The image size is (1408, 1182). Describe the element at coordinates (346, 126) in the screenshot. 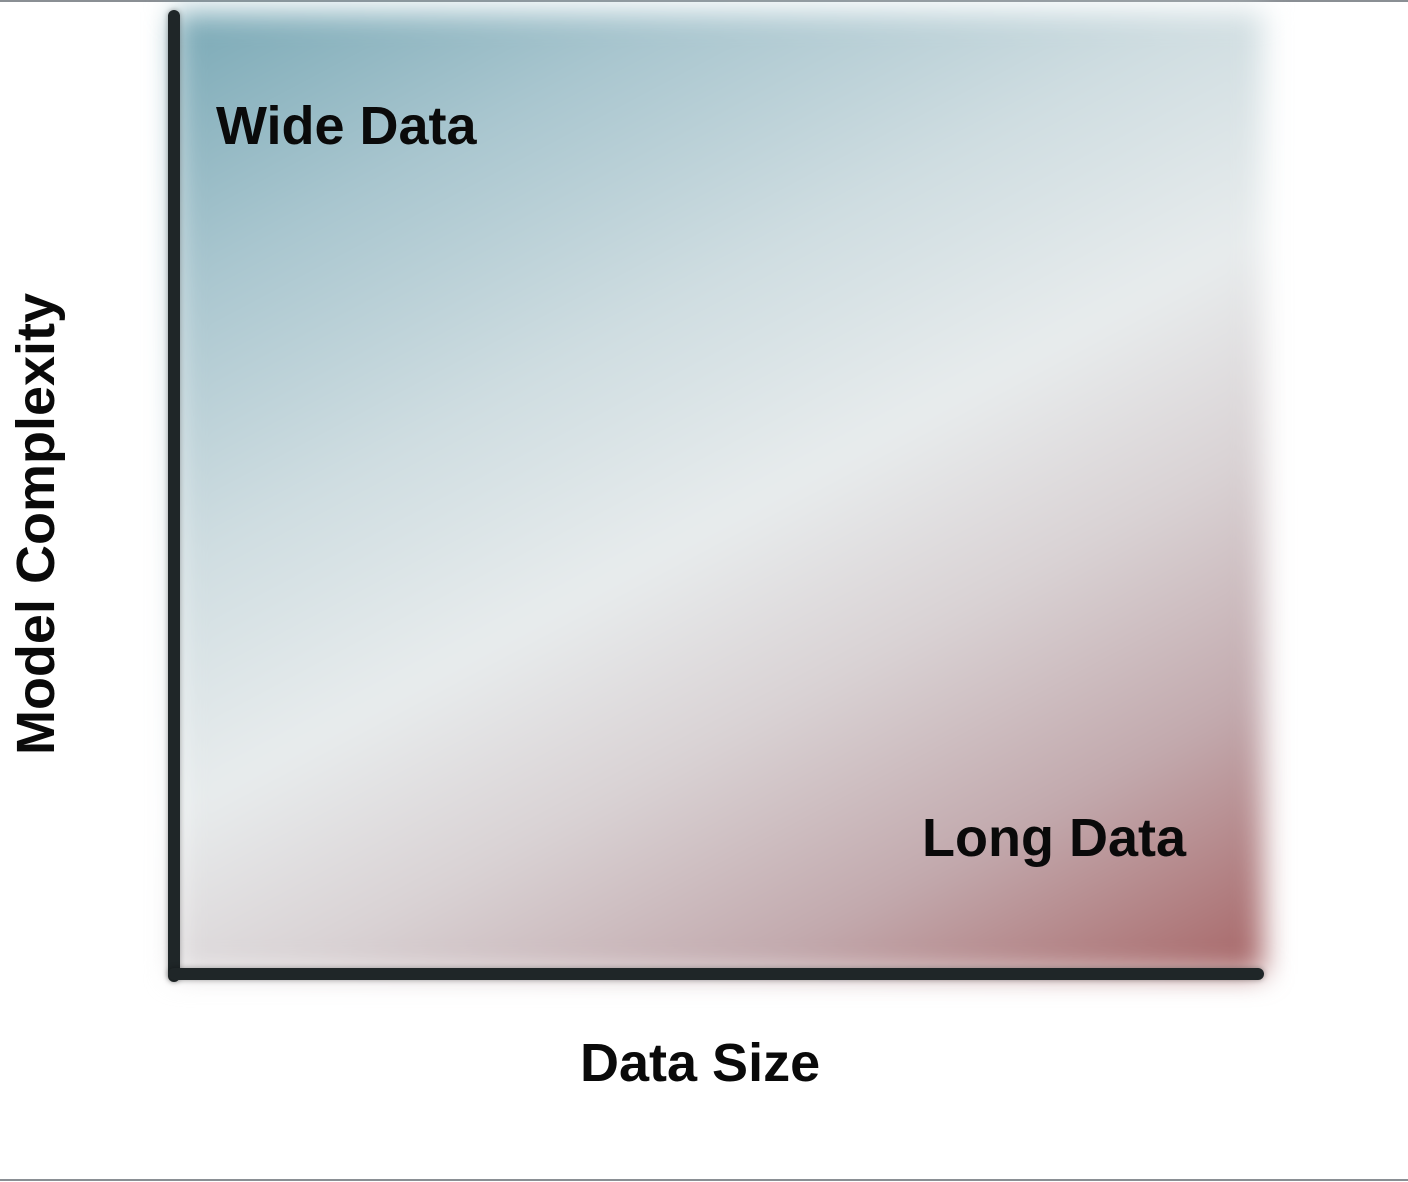

I see `wide-data-label: Wide Data` at that location.